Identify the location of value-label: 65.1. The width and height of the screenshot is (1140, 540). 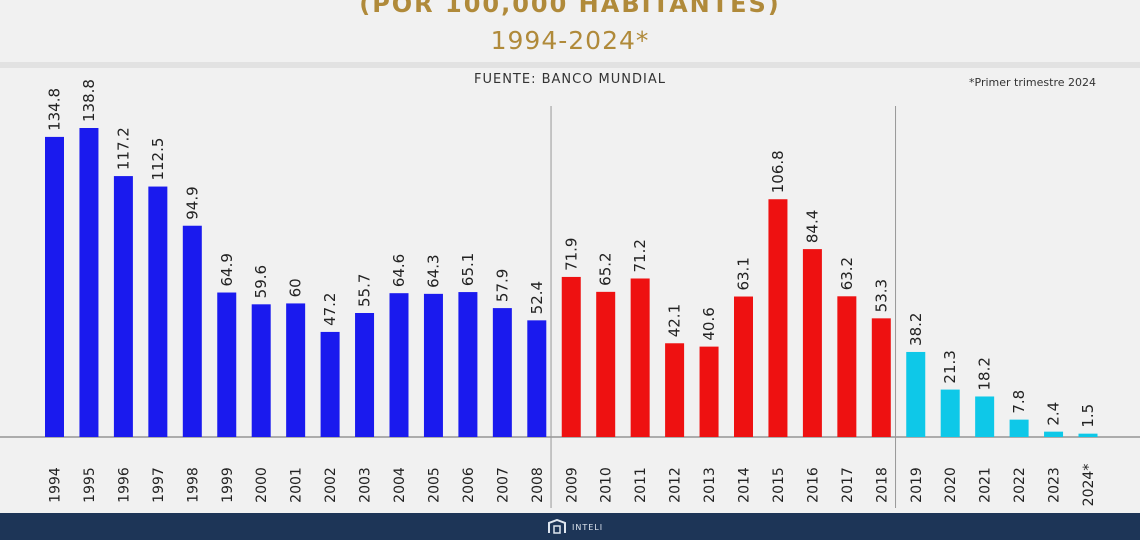
(468, 269).